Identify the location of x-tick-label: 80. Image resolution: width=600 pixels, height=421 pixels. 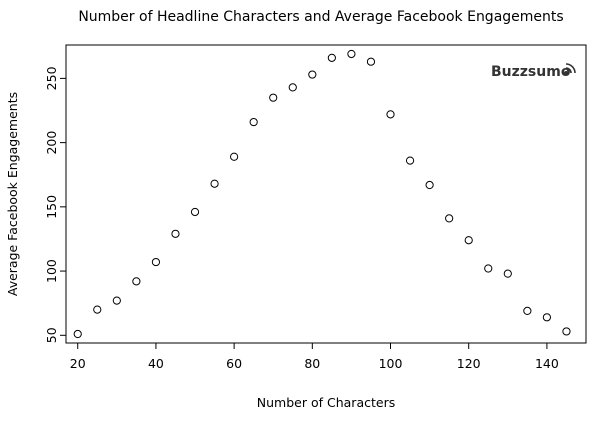
(312, 363).